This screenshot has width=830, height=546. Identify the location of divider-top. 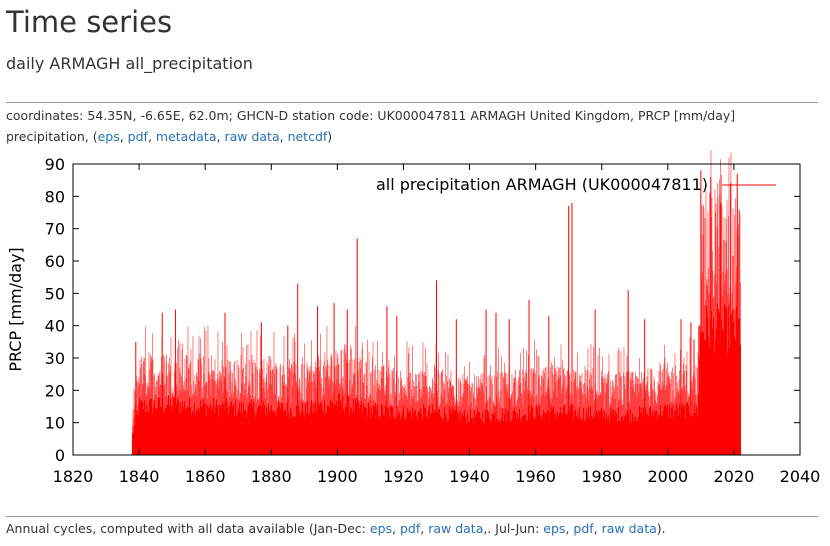
(412, 102).